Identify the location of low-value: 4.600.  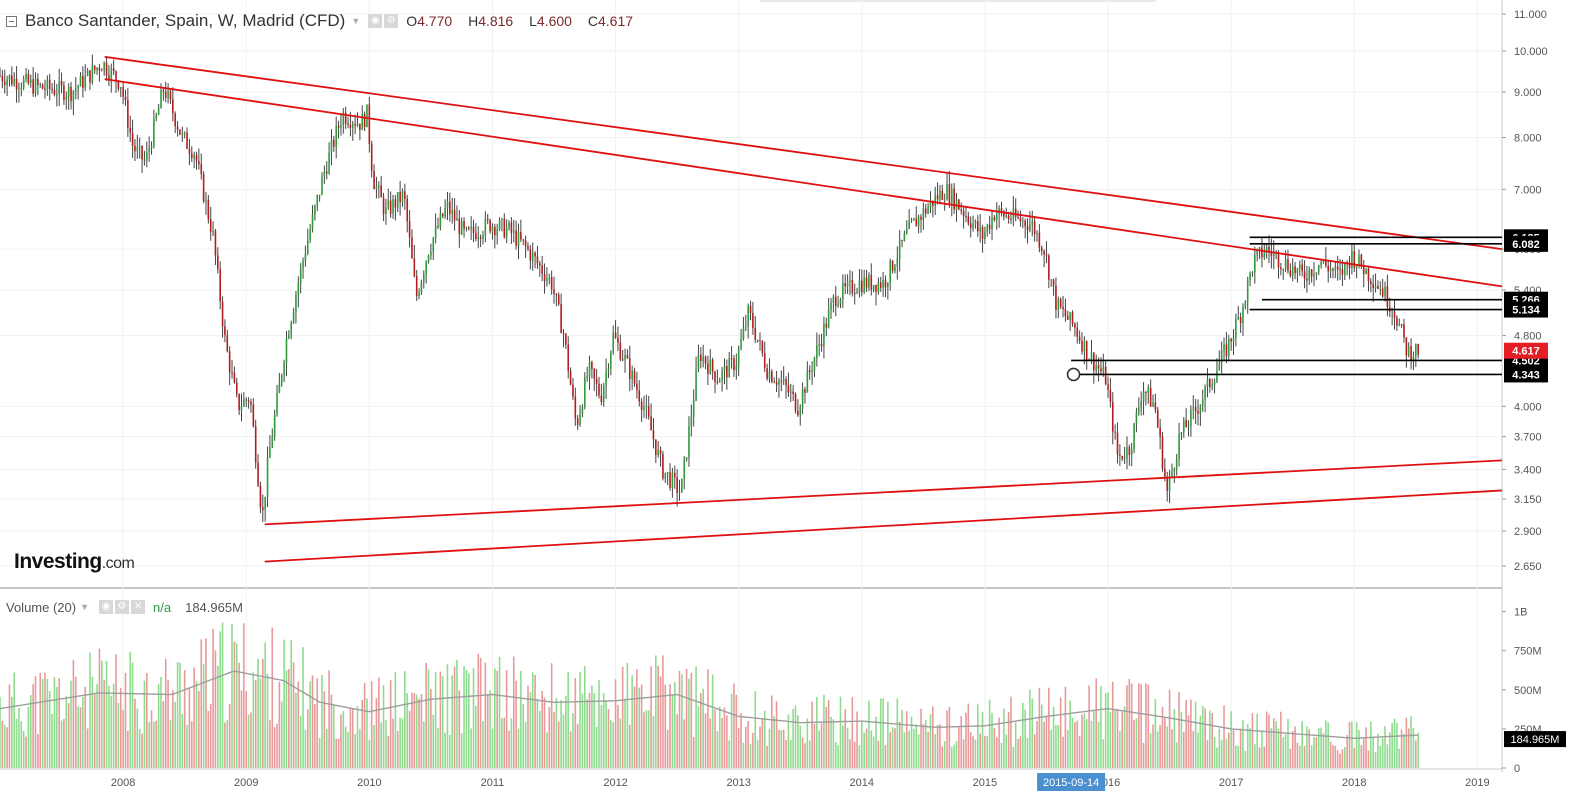
(554, 21).